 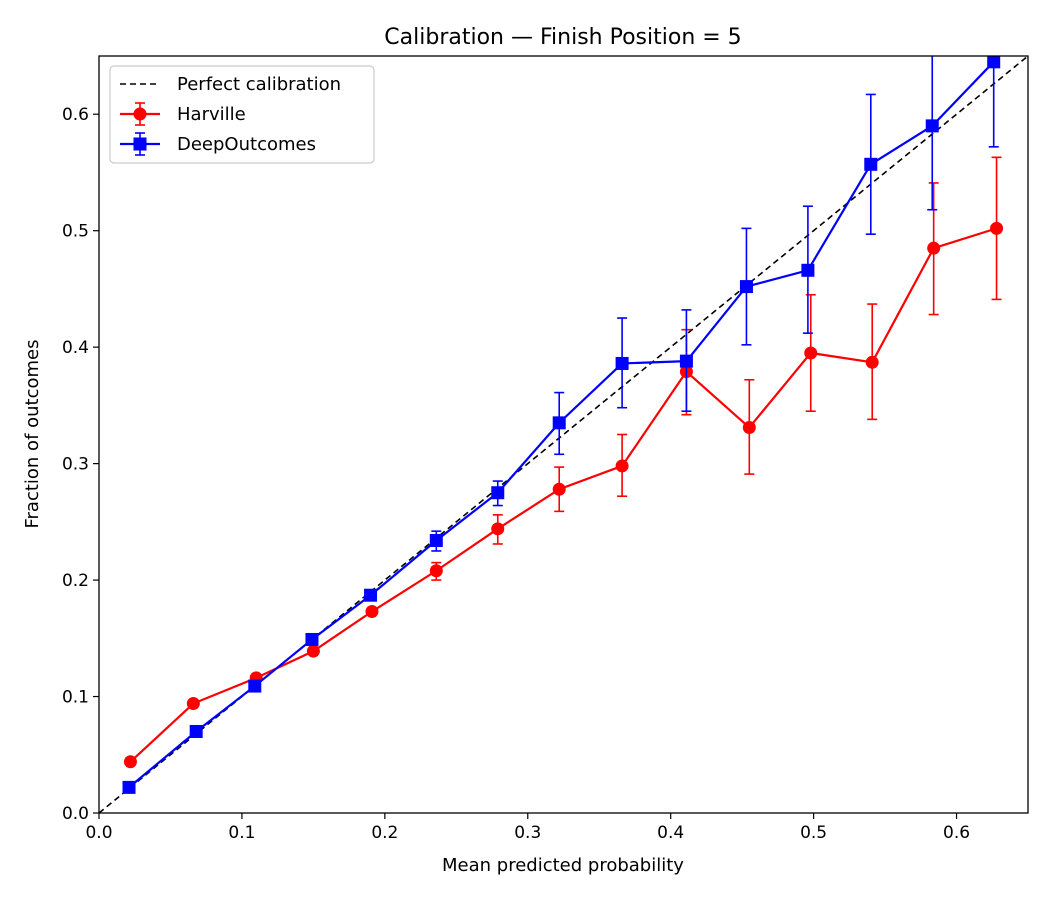 I want to click on legend-label-1: Harville, so click(x=211, y=114).